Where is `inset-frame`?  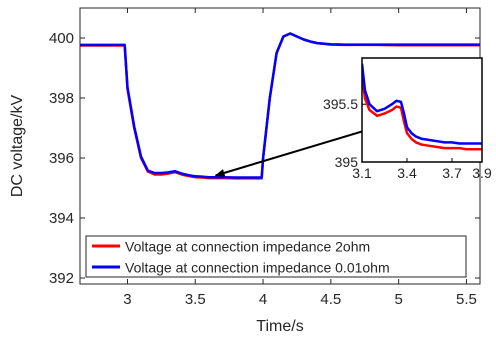 inset-frame is located at coordinates (422, 110).